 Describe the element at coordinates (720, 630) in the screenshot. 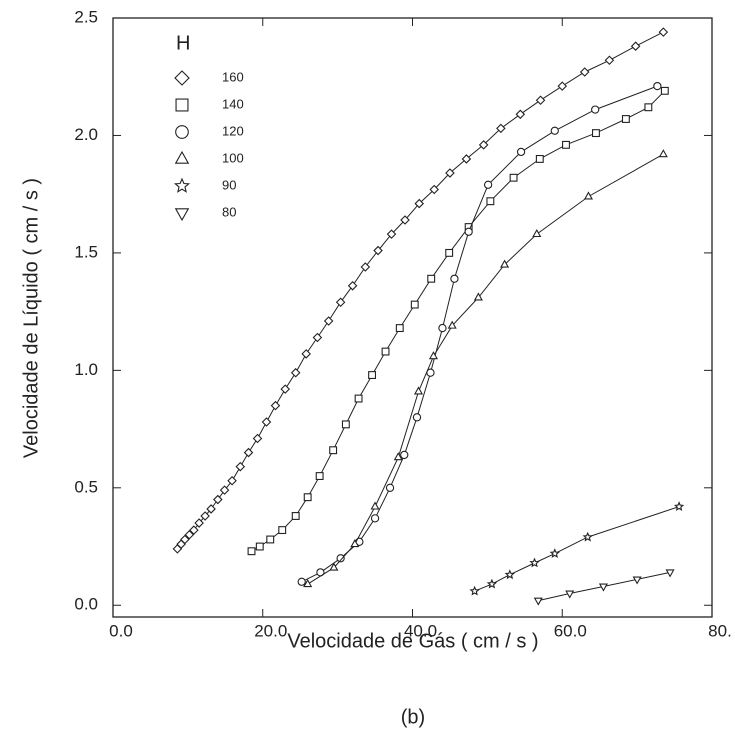

I see `x-tick-label: 80.` at that location.